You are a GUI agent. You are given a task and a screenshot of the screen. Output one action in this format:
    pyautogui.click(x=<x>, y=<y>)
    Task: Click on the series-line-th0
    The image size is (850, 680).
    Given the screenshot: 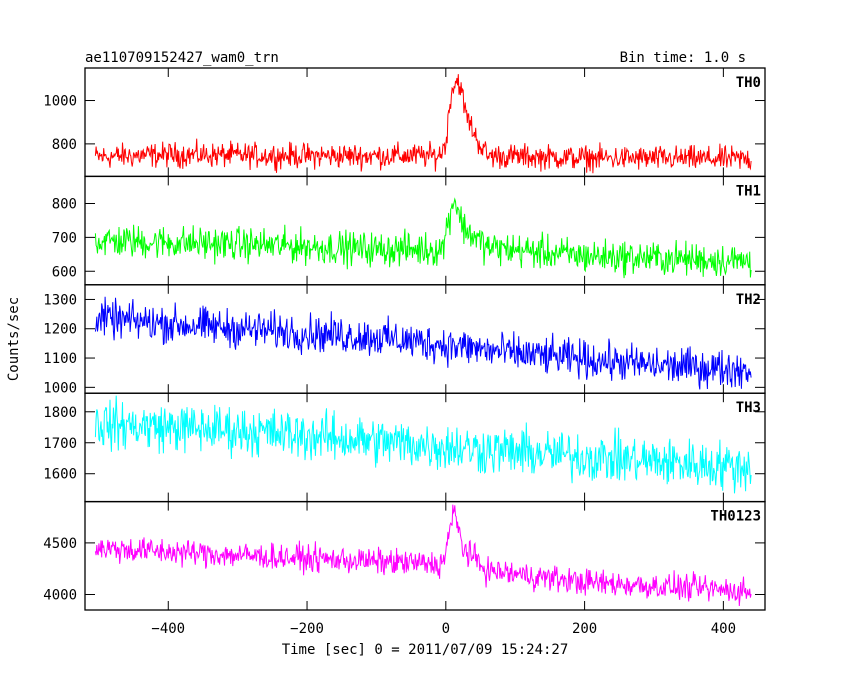 What is the action you would take?
    pyautogui.click(x=423, y=124)
    